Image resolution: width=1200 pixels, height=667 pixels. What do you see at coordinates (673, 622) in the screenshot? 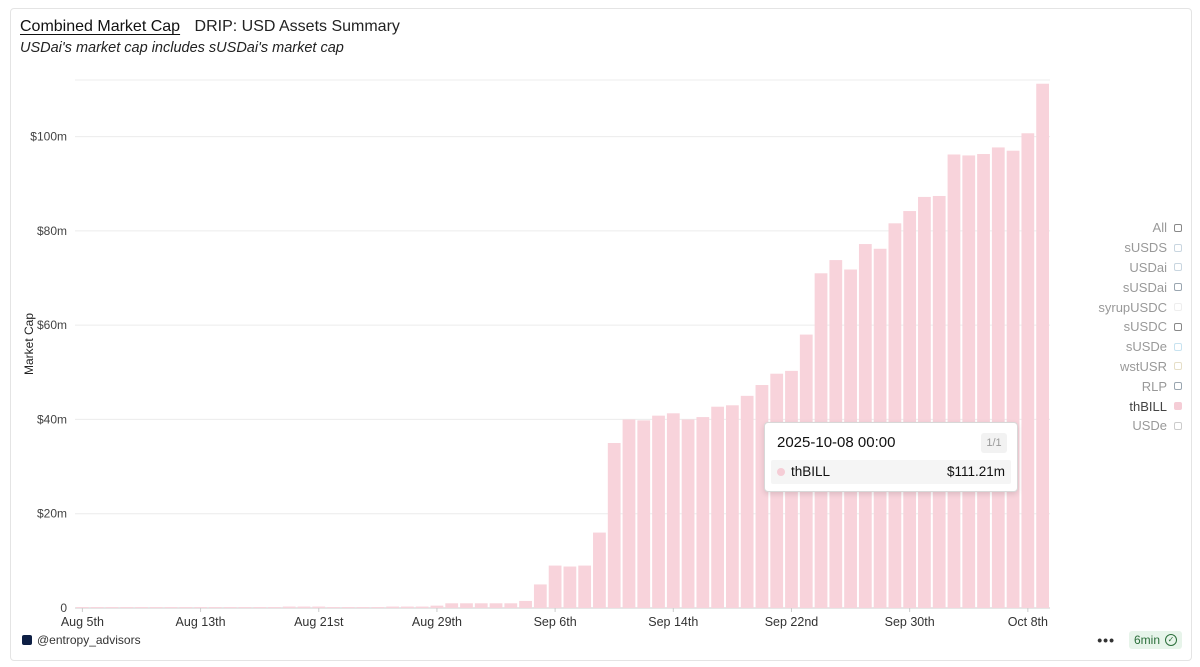
I see `x-tick-label: Sep 14th` at bounding box center [673, 622].